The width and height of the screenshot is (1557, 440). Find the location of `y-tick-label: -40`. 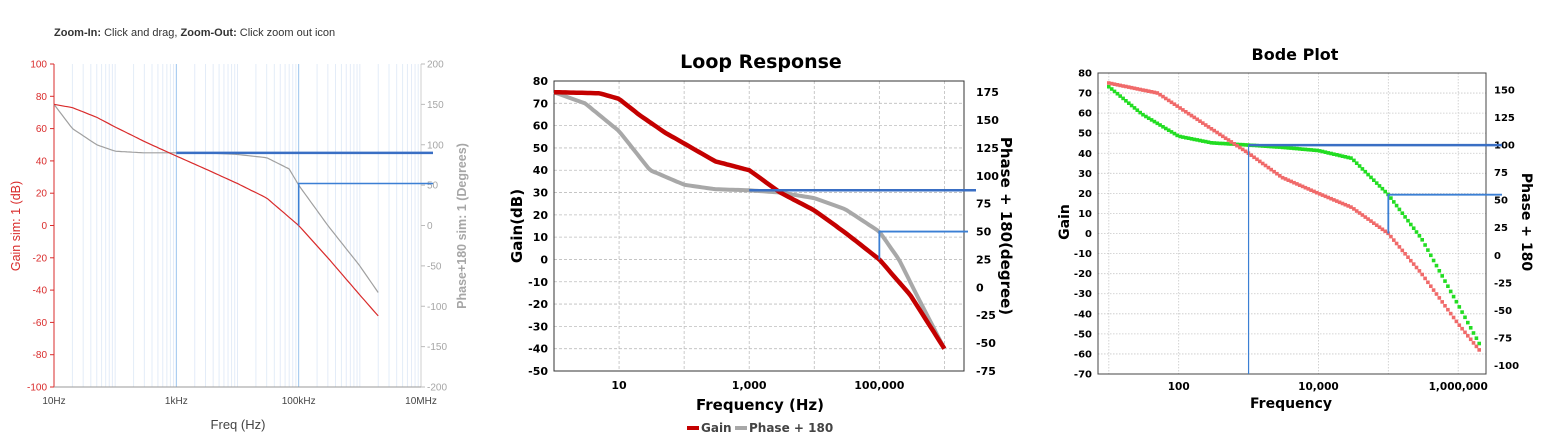

y-tick-label: -40 is located at coordinates (538, 349).